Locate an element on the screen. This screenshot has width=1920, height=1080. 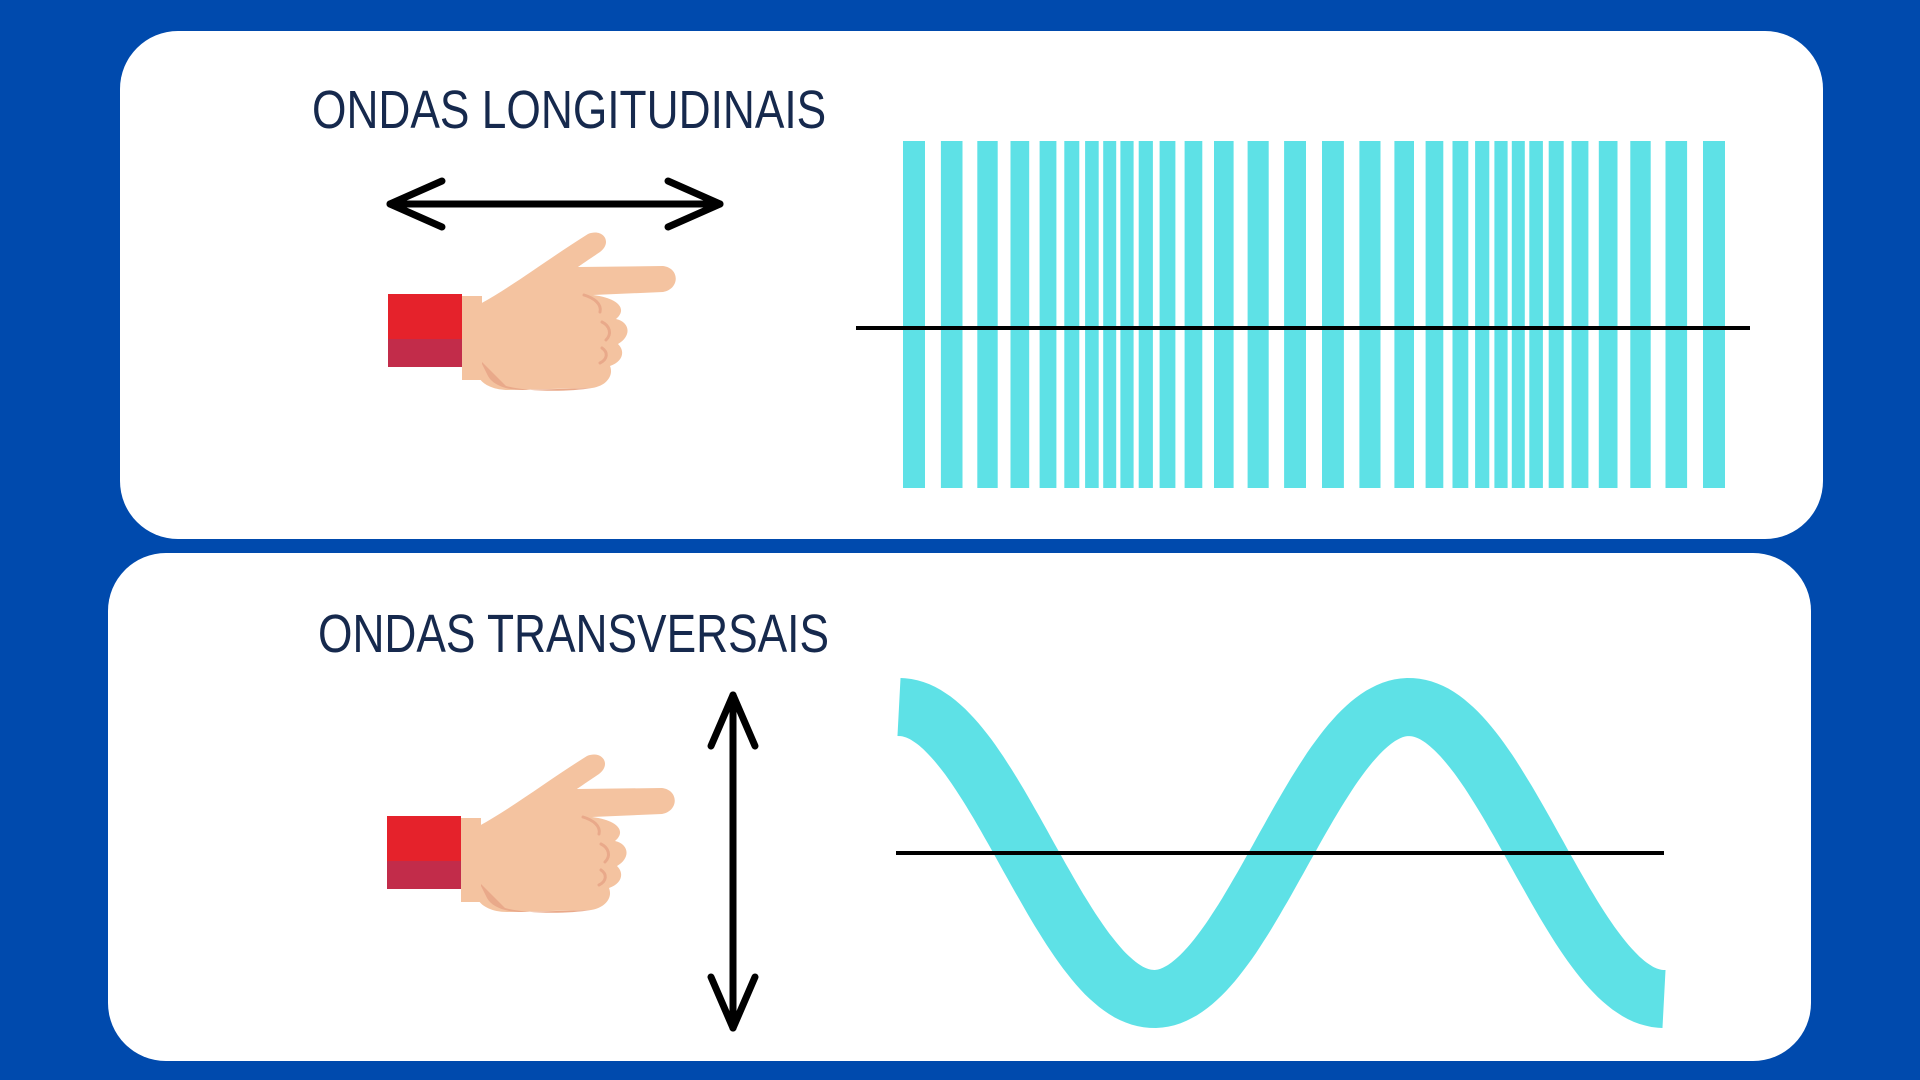
panel-title-longitudinal: ONDAS LONGITUDINAIS is located at coordinates (569, 110).